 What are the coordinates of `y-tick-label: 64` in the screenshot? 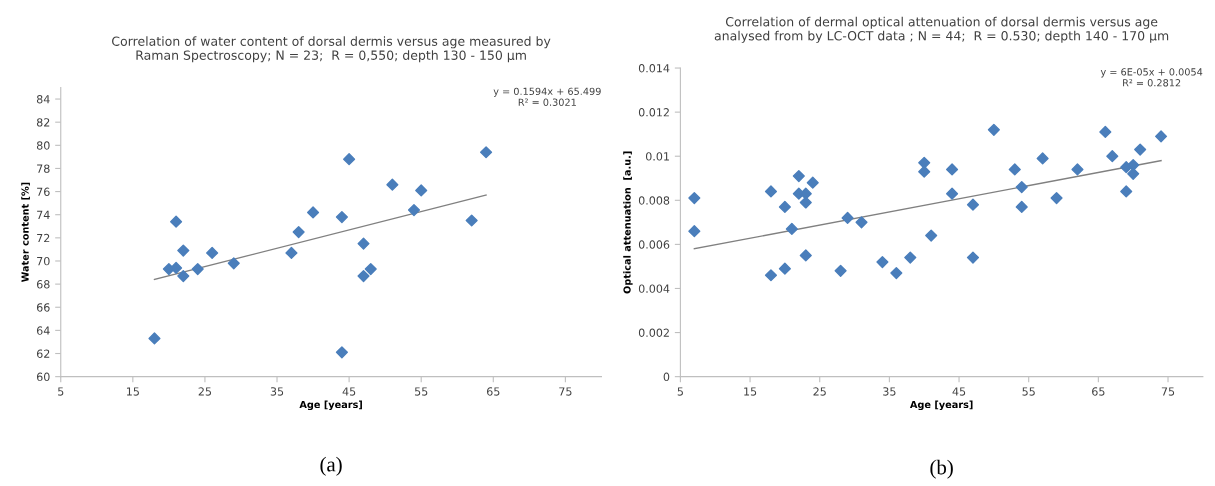 It's located at (43, 330).